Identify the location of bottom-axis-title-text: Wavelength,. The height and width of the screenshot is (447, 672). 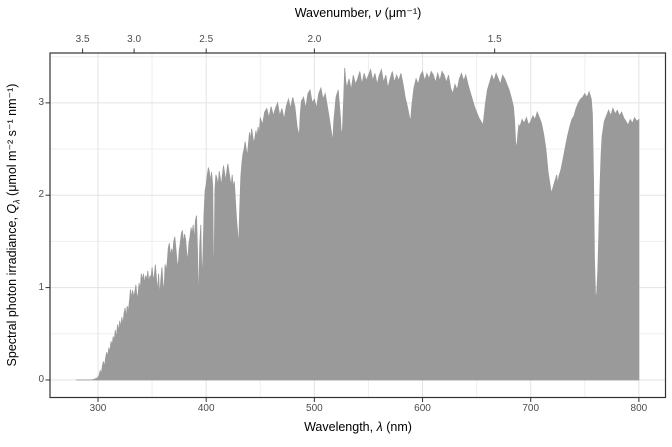
(340, 427).